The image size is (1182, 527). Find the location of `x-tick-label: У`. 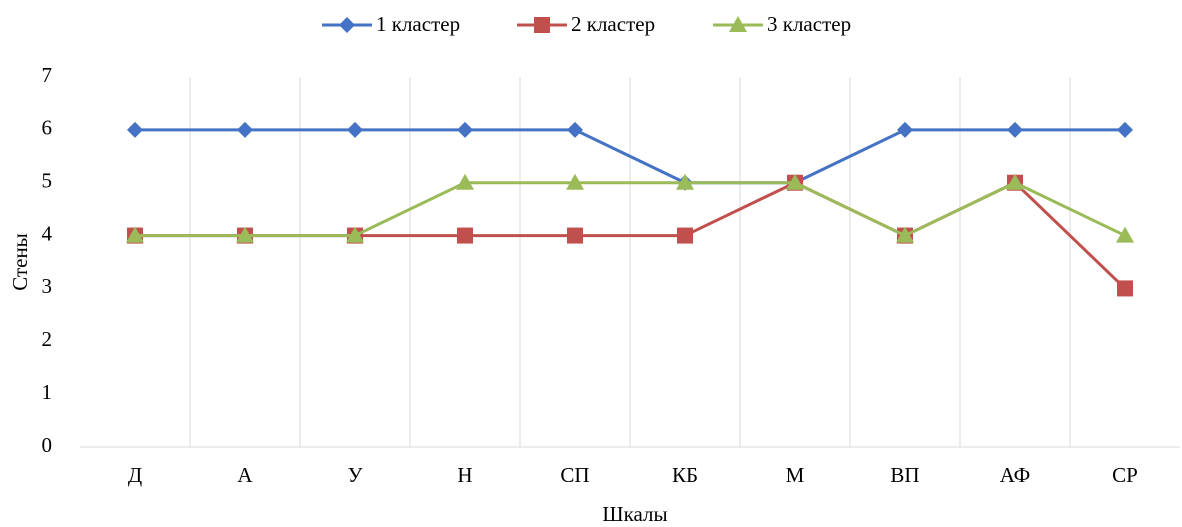

x-tick-label: У is located at coordinates (355, 475).